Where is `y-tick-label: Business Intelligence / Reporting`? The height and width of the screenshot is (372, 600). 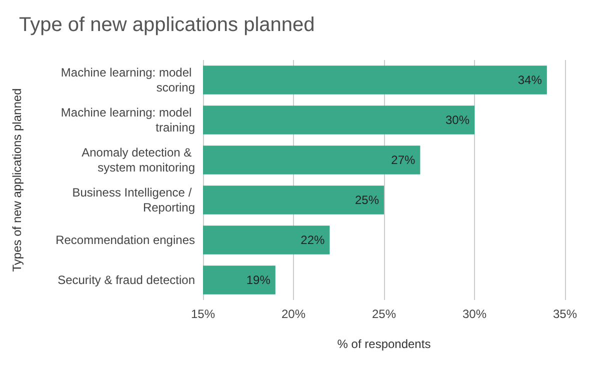 y-tick-label: Business Intelligence / Reporting is located at coordinates (133, 200).